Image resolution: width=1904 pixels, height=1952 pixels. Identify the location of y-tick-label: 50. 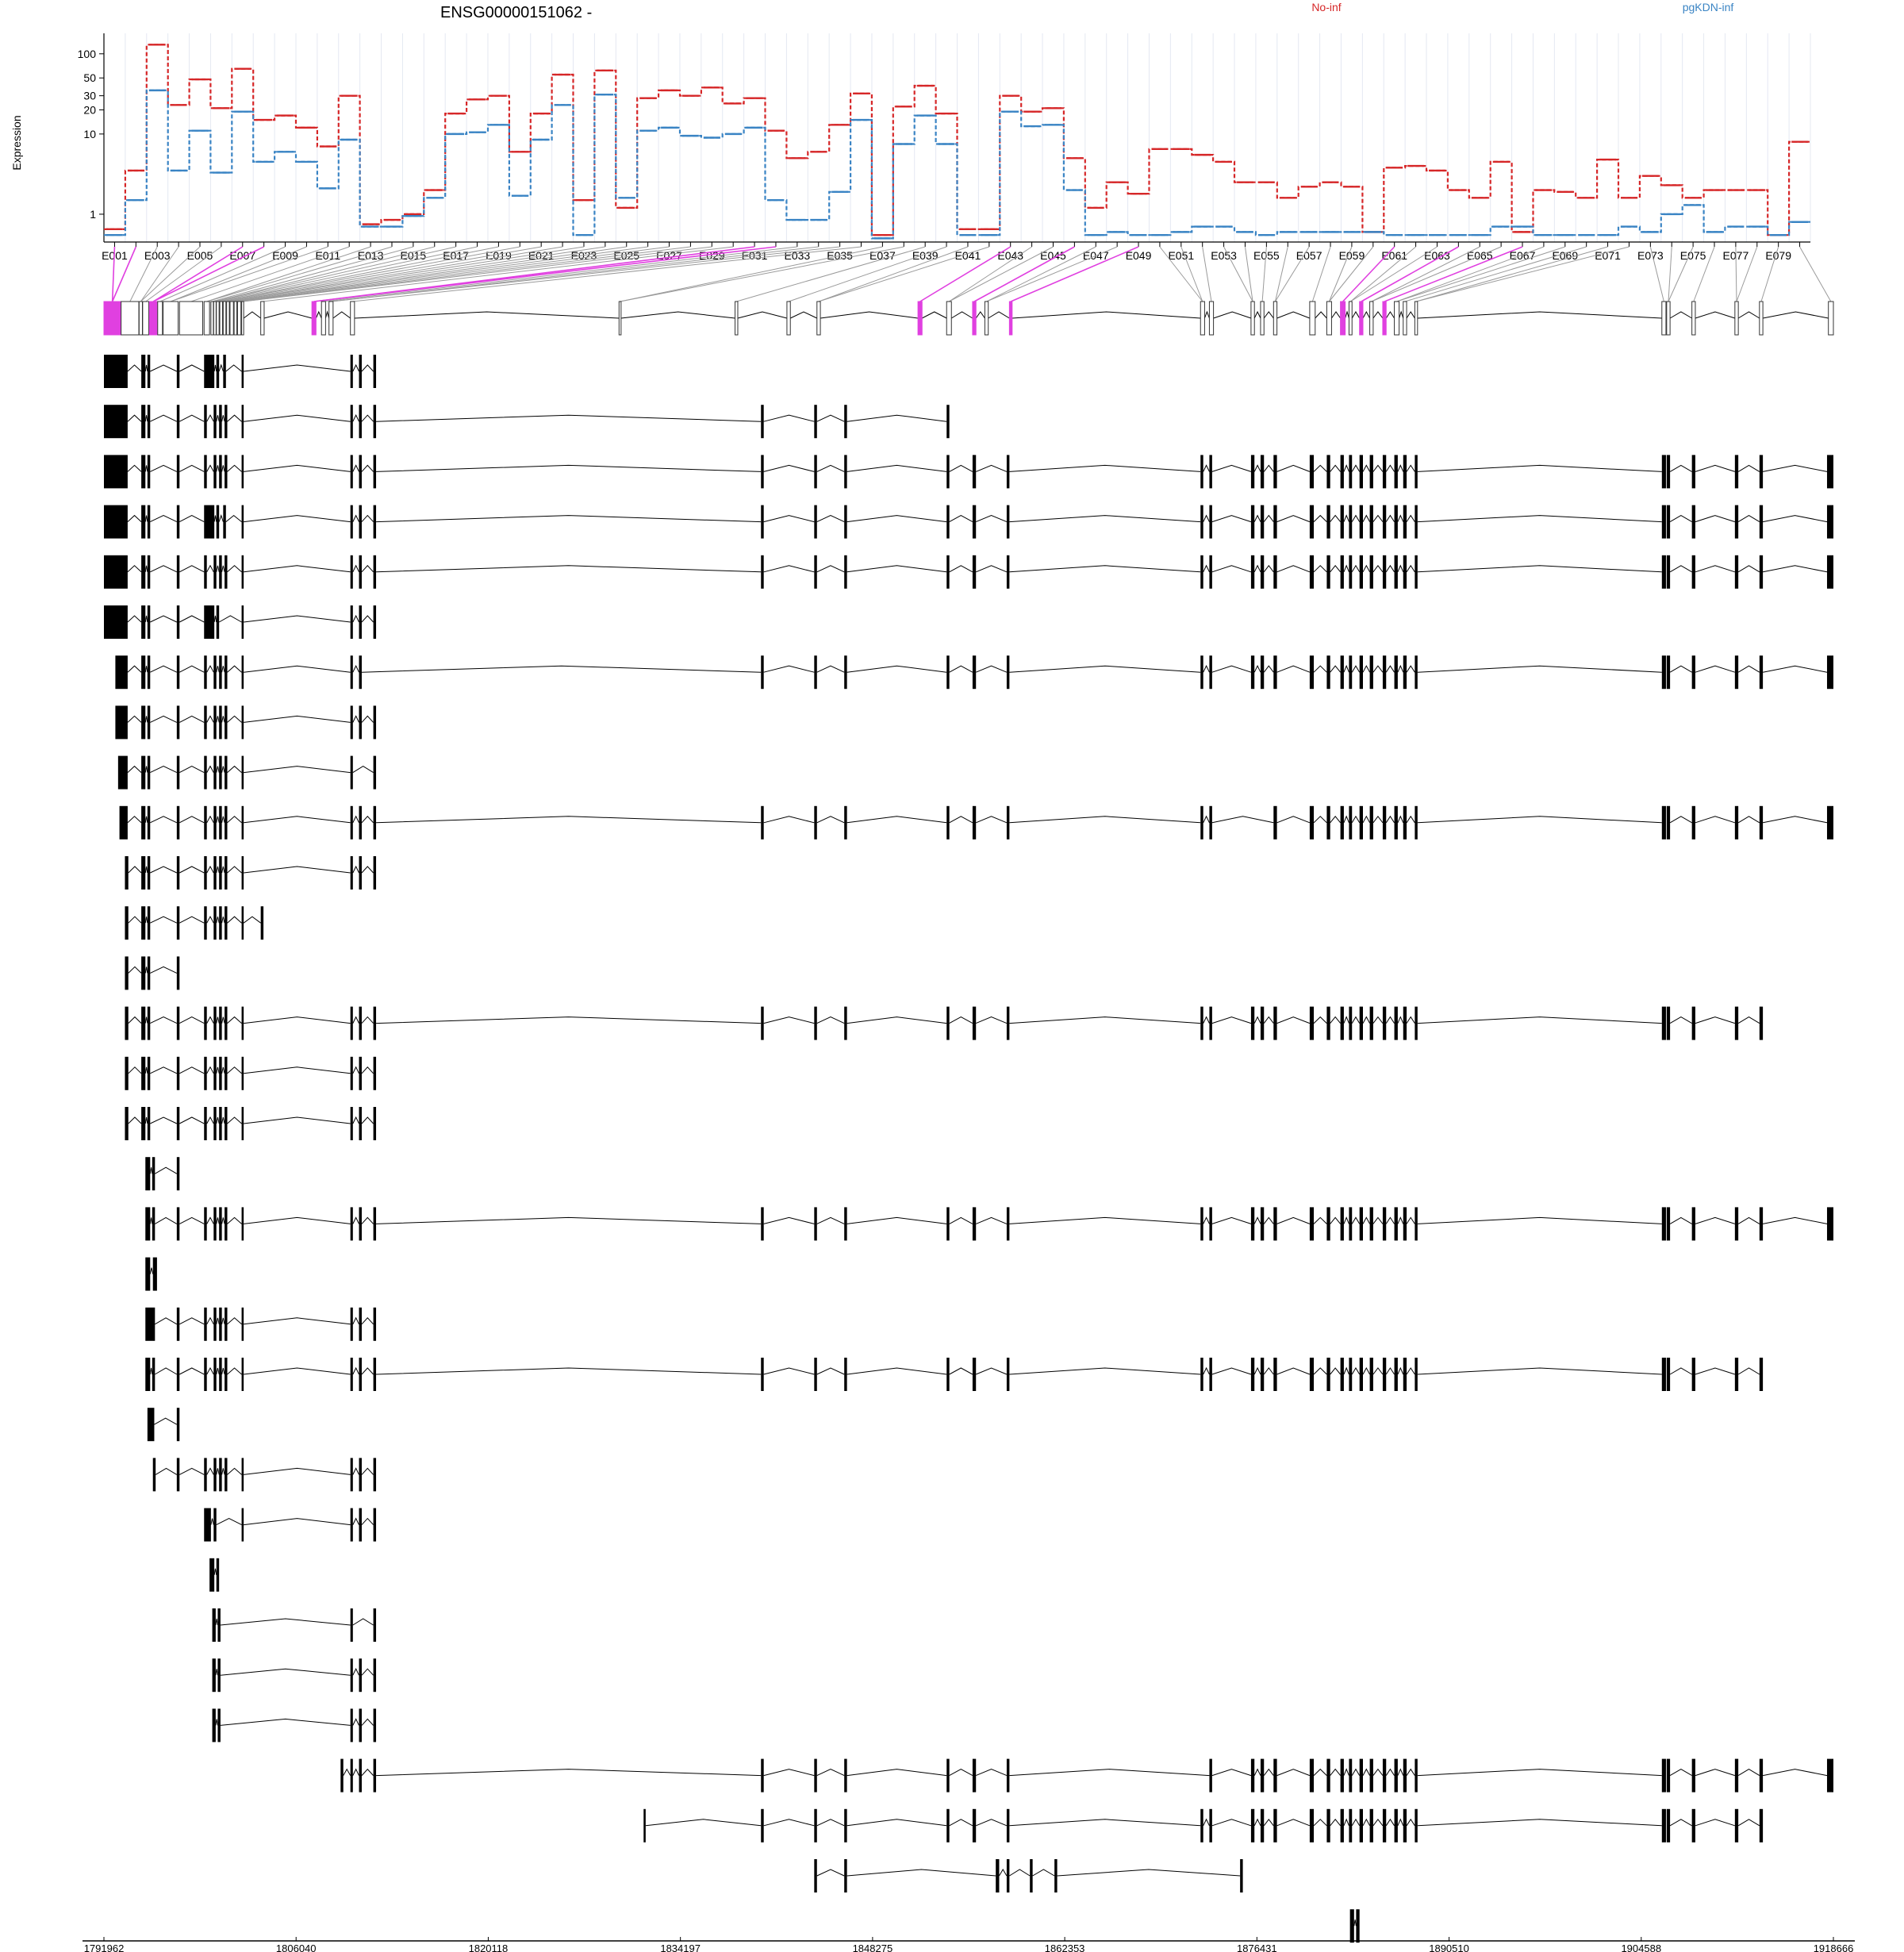
(89, 77).